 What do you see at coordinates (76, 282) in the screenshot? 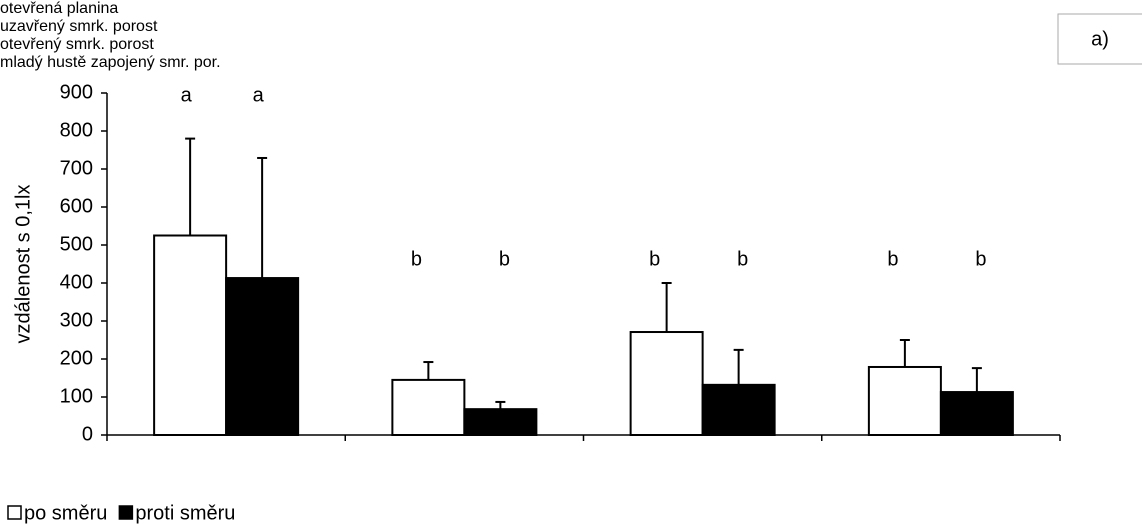
I see `y-tick-label: 400` at bounding box center [76, 282].